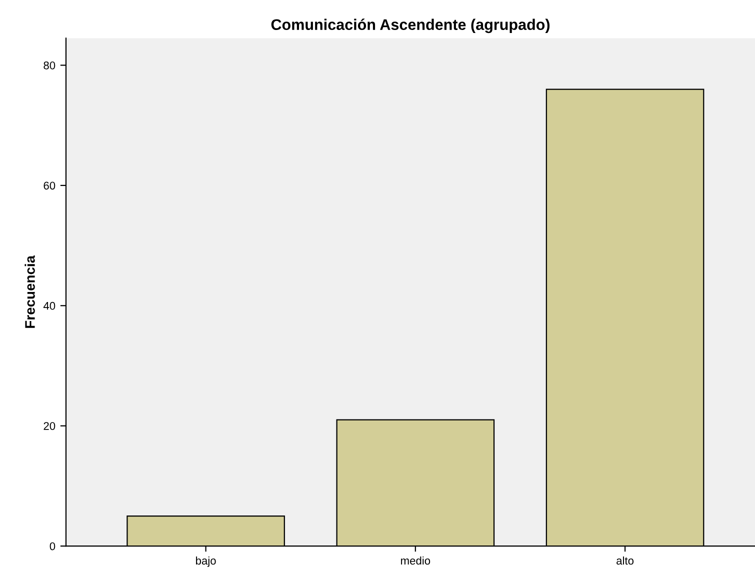 The image size is (755, 570). I want to click on y-tick-label: 40, so click(49, 306).